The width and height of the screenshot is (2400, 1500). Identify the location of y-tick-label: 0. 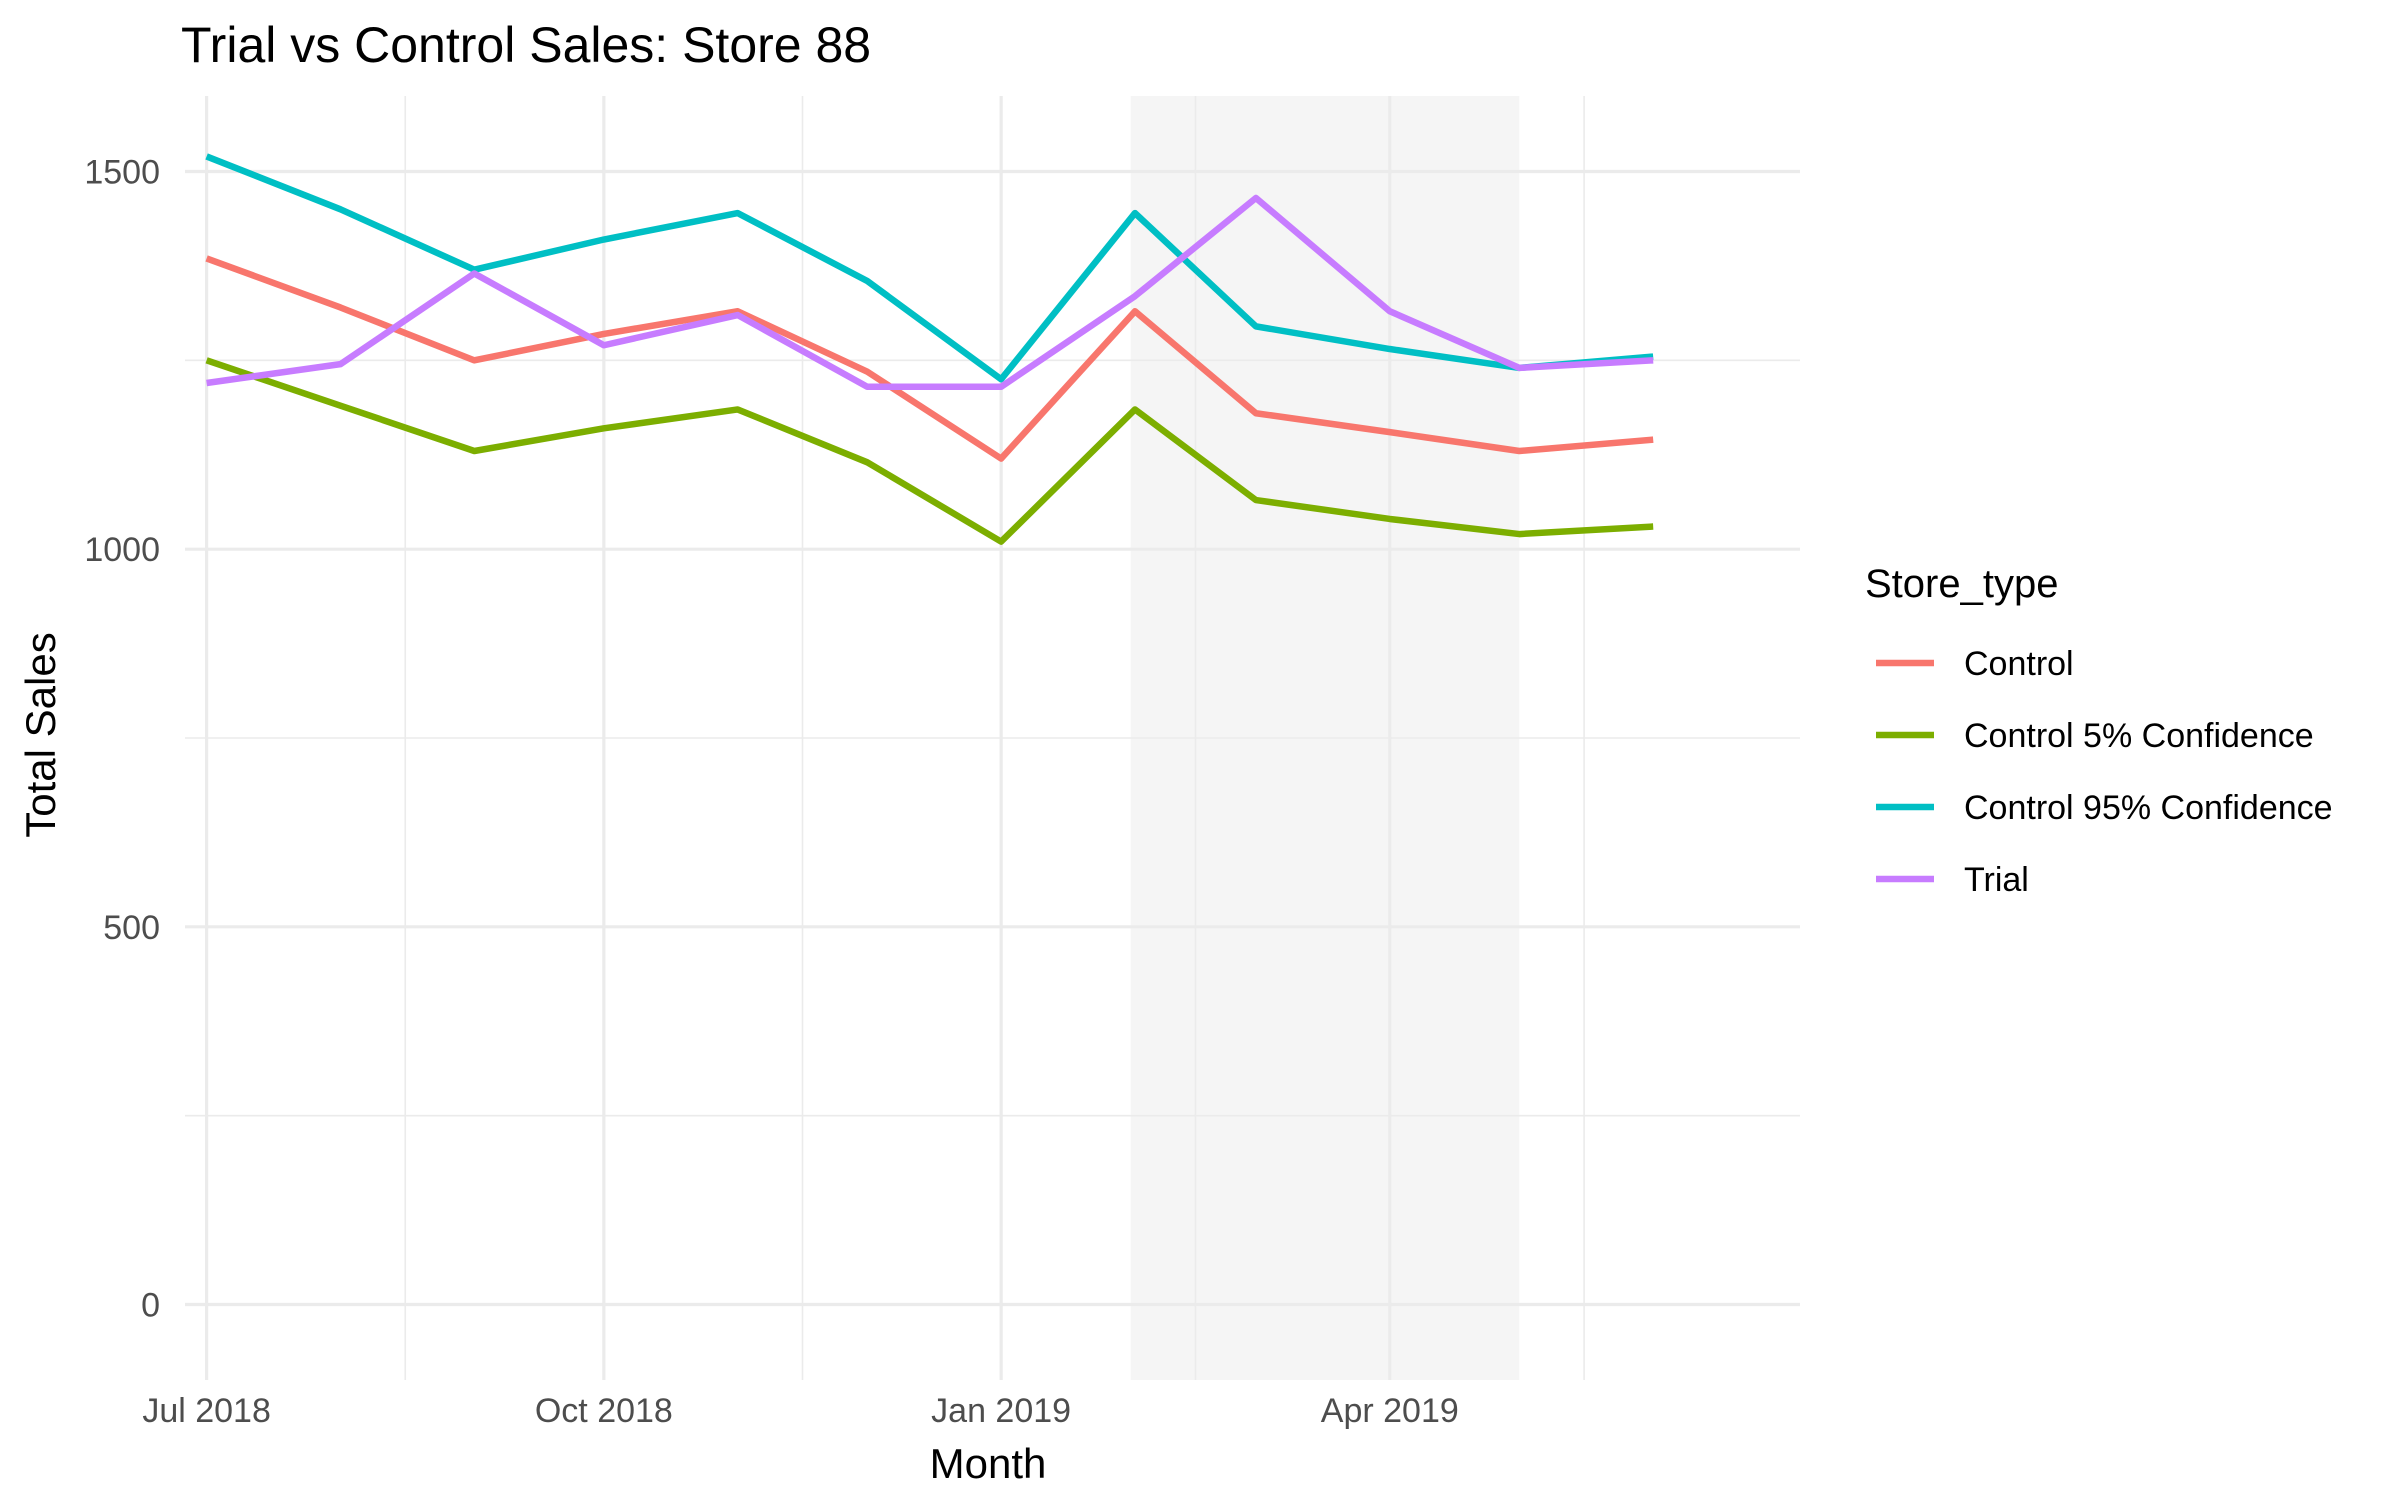
(150, 1305).